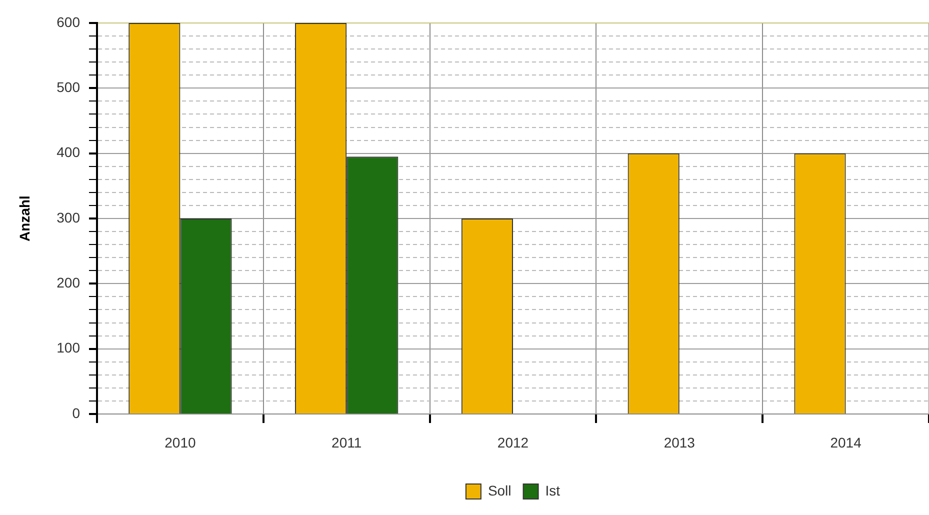 The height and width of the screenshot is (515, 929). What do you see at coordinates (347, 442) in the screenshot?
I see `x-tick-label: 2011` at bounding box center [347, 442].